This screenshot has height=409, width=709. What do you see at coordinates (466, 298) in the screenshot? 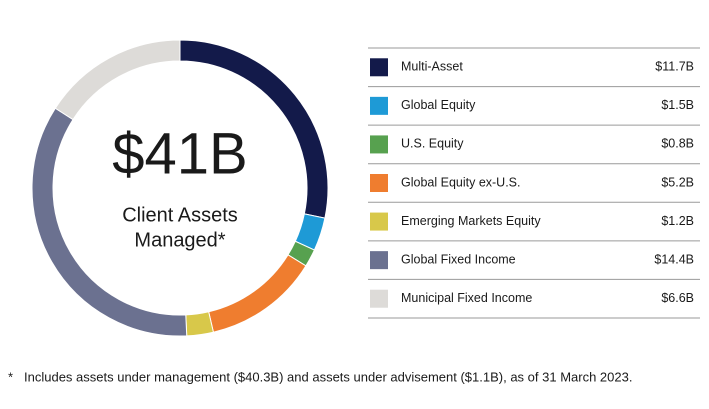
I see `legend-label: Municipal Fixed Income` at bounding box center [466, 298].